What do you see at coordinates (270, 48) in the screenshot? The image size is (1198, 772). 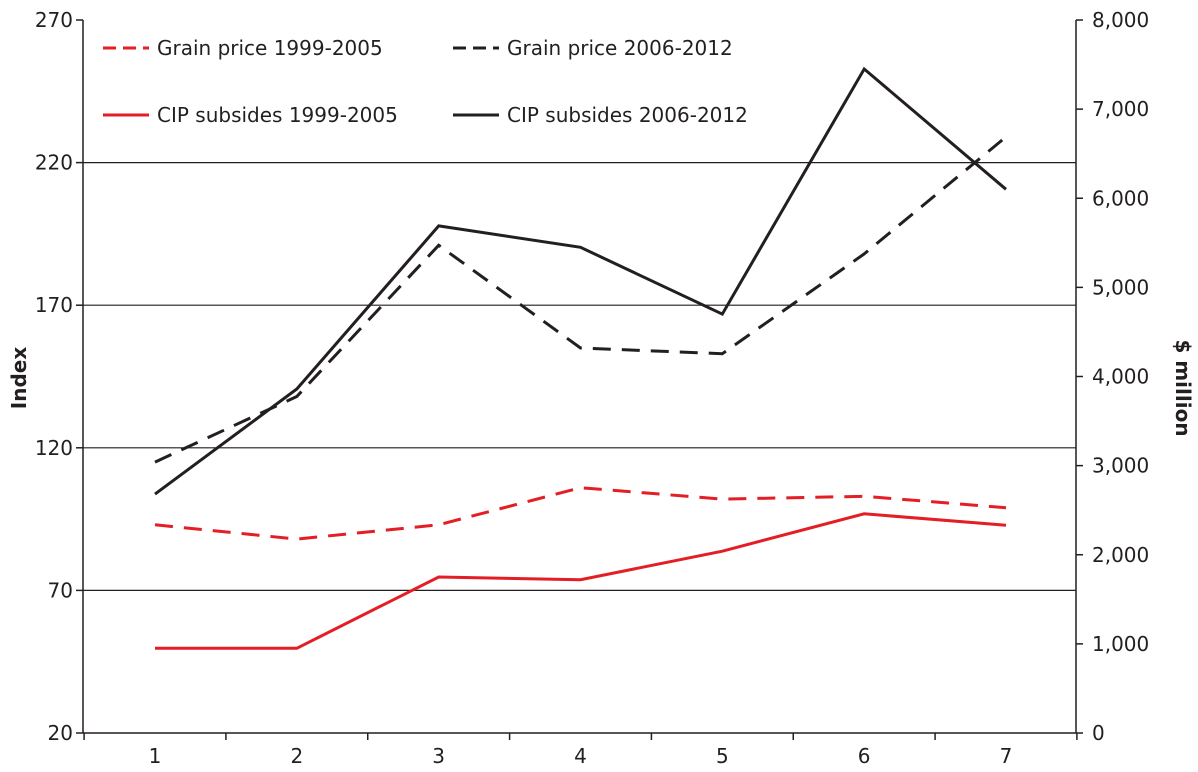 I see `legend-label: Grain price 1999-2005` at bounding box center [270, 48].